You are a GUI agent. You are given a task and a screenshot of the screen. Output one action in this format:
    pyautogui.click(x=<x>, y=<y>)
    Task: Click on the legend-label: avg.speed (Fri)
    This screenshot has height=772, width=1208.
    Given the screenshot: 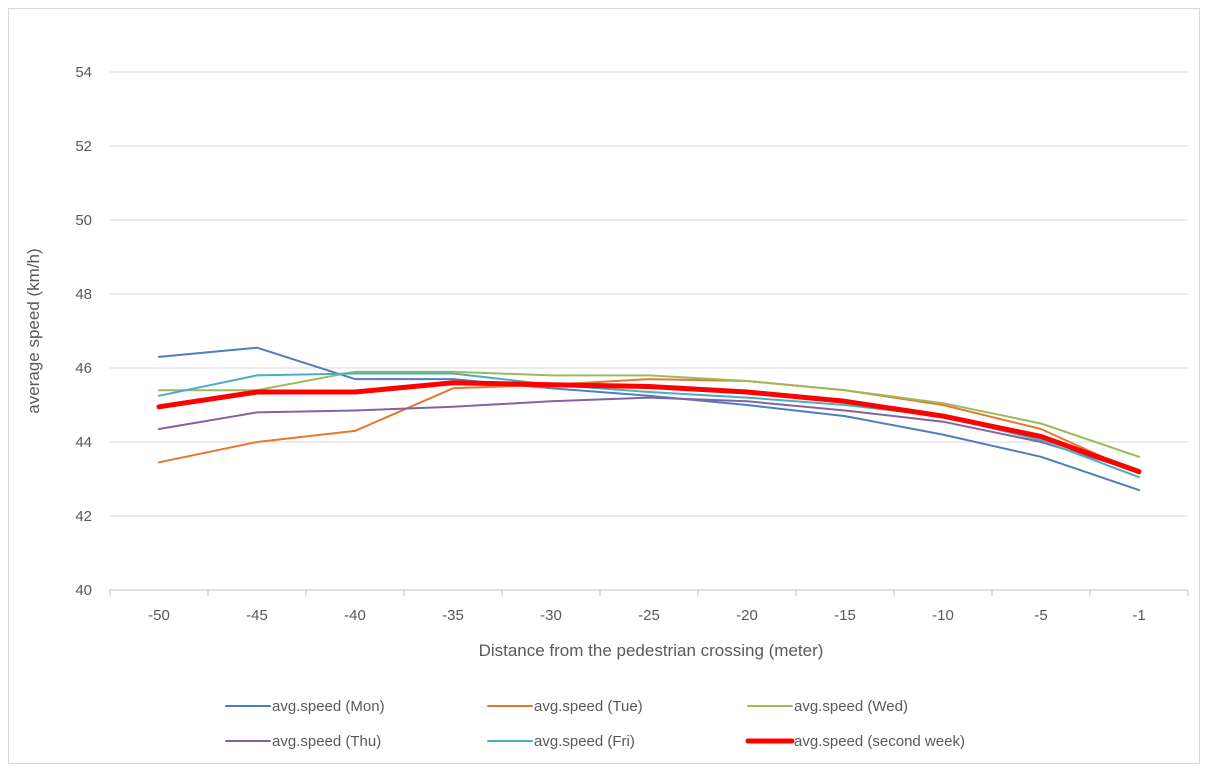 What is the action you would take?
    pyautogui.click(x=584, y=741)
    